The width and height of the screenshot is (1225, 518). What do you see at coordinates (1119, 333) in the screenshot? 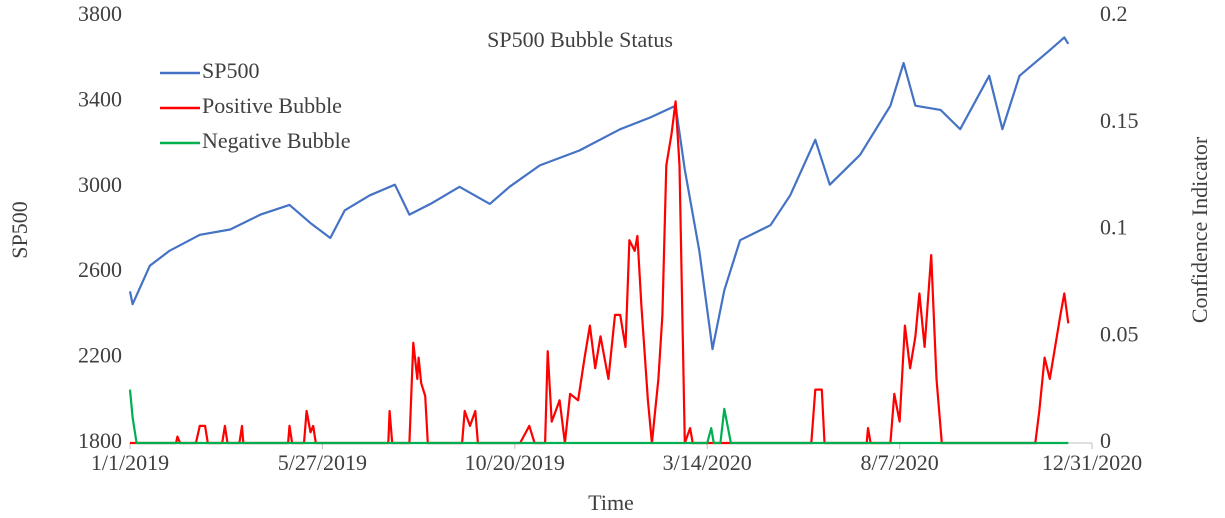
I see `y2-tick-label: 0.05` at bounding box center [1119, 333].